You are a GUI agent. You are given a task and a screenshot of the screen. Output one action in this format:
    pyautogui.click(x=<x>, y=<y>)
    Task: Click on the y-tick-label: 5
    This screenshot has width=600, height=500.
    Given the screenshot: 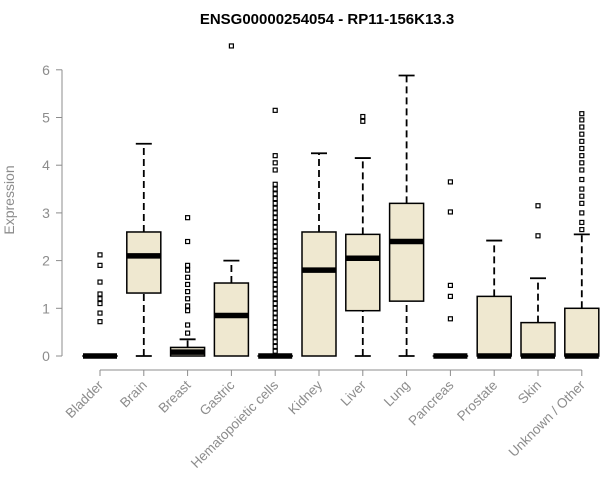 What is the action you would take?
    pyautogui.click(x=46, y=118)
    